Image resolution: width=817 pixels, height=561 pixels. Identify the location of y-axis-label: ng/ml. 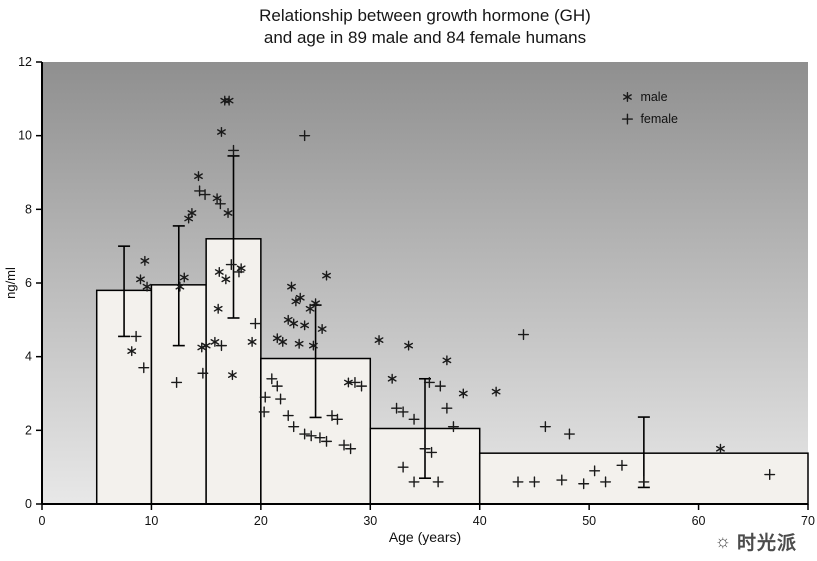
(10, 283).